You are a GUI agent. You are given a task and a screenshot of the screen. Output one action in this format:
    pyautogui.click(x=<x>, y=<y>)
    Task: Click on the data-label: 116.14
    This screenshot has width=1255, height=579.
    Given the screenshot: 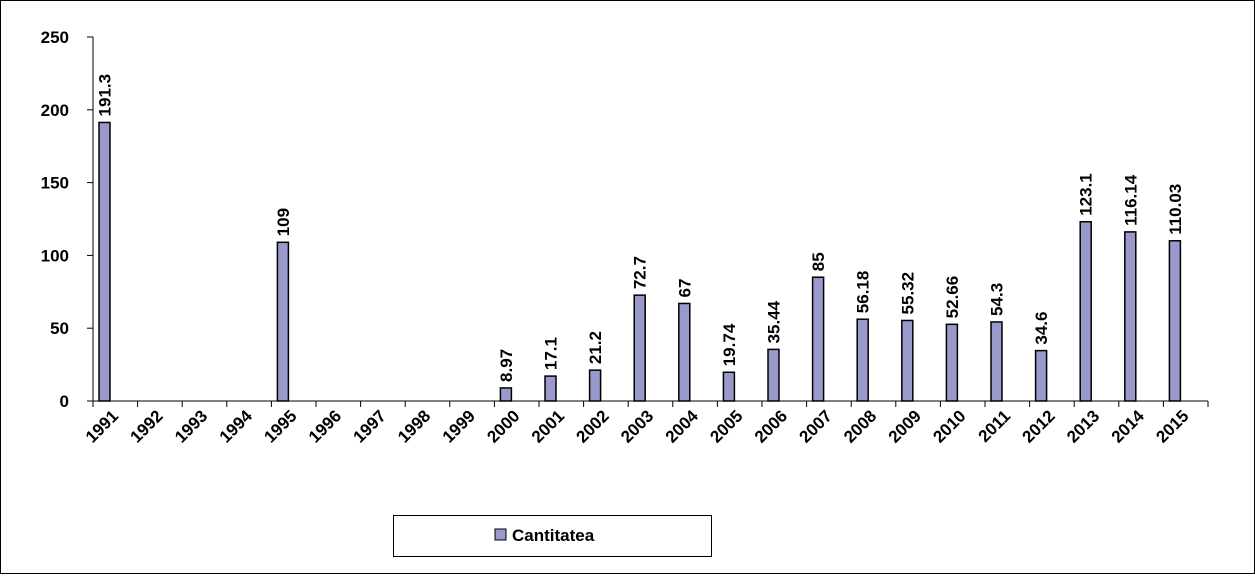 What is the action you would take?
    pyautogui.click(x=1130, y=200)
    